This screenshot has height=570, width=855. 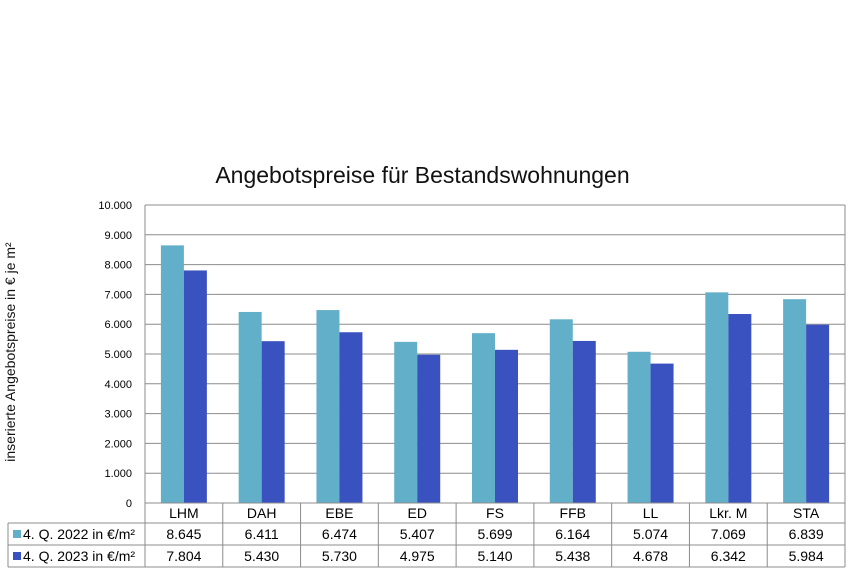 What do you see at coordinates (79, 534) in the screenshot?
I see `legend-label: 4. Q. 2022 in €/m²` at bounding box center [79, 534].